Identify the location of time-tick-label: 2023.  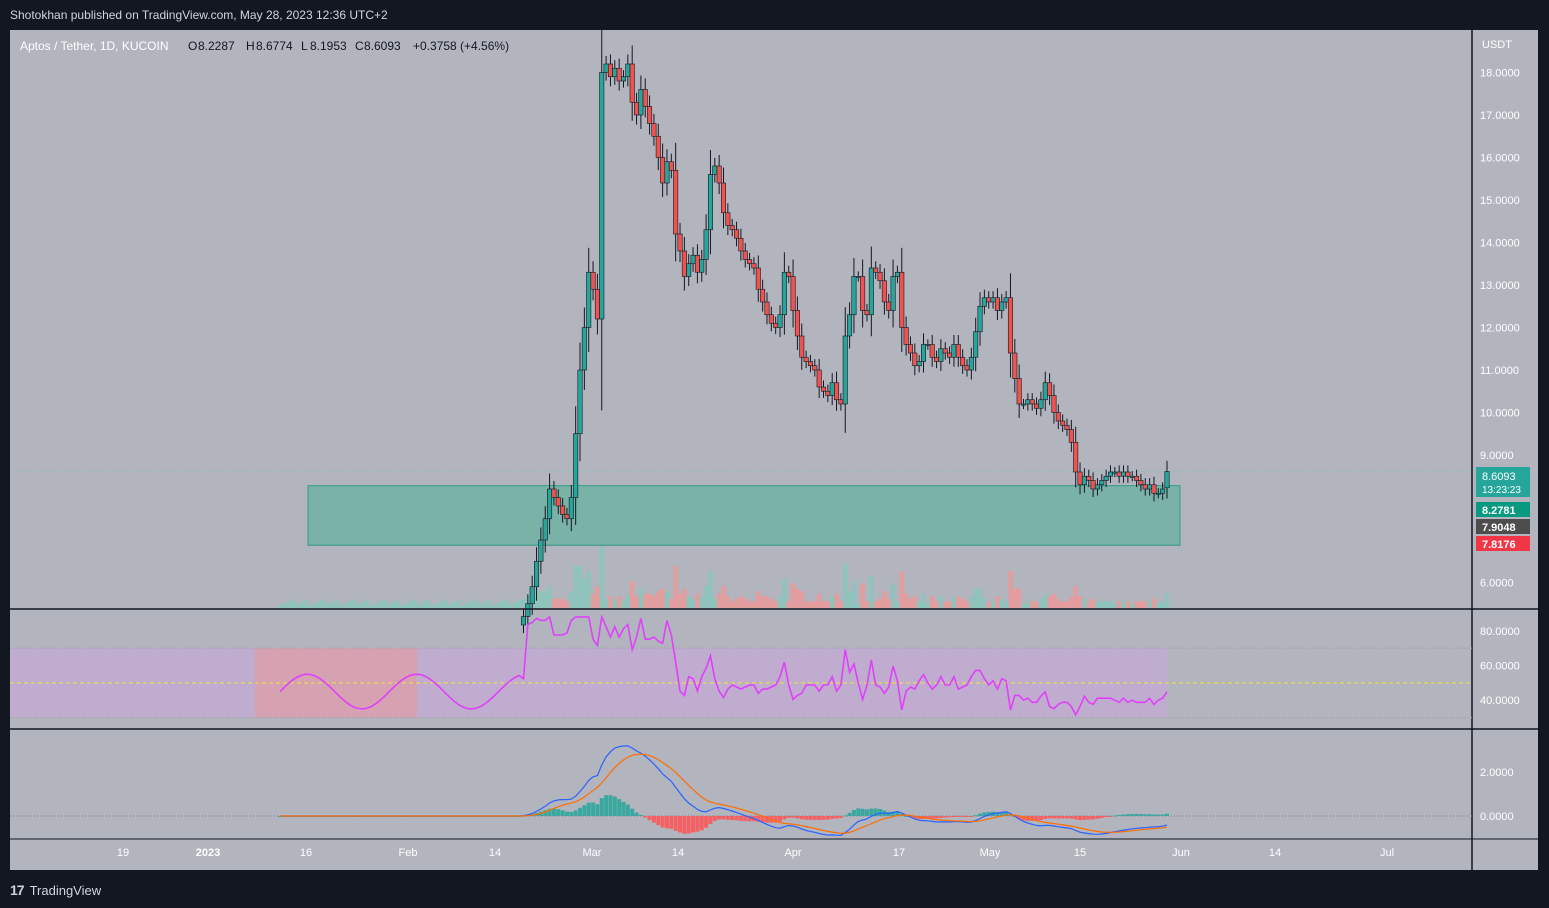
(208, 853).